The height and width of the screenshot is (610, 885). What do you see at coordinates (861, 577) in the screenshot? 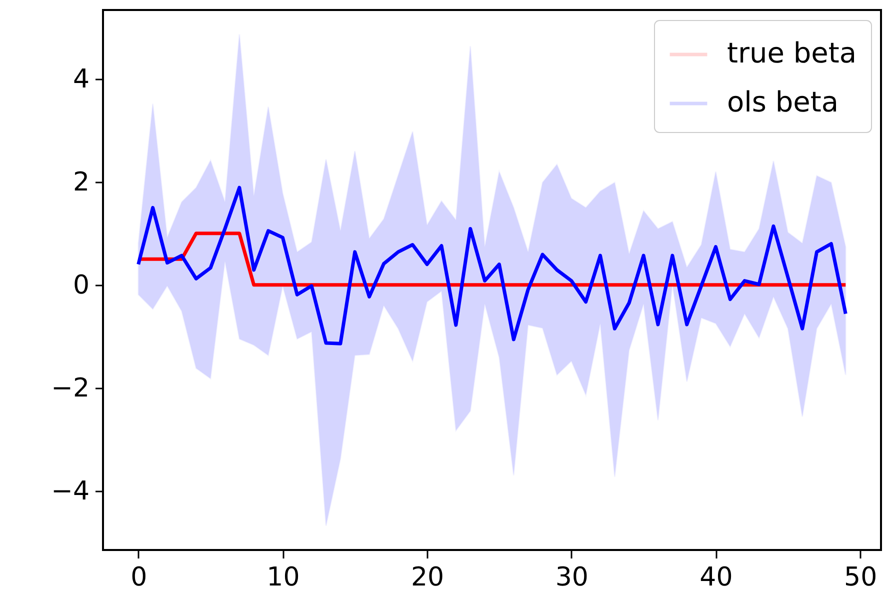
I see `x-tick-label: 50` at bounding box center [861, 577].